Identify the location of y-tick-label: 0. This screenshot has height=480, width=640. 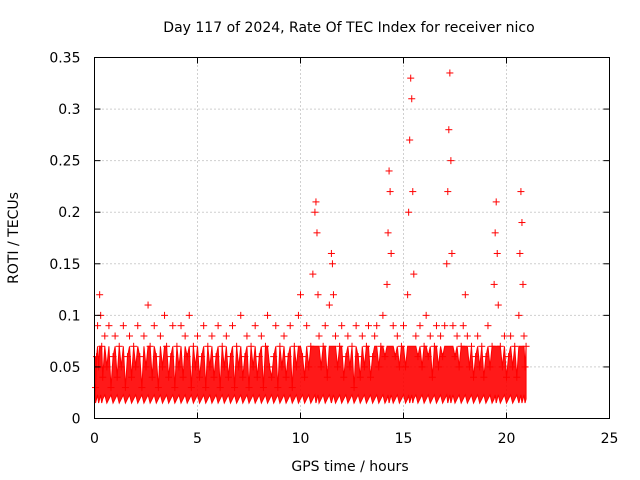
(76, 420).